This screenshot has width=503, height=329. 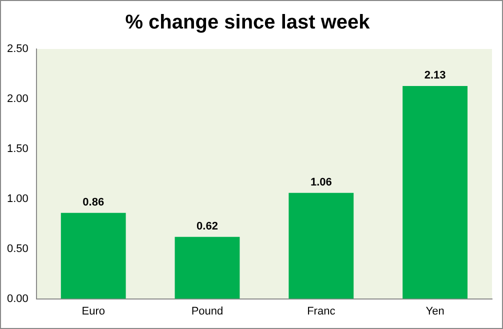 What do you see at coordinates (17, 198) in the screenshot?
I see `y-tick-label: 1.00` at bounding box center [17, 198].